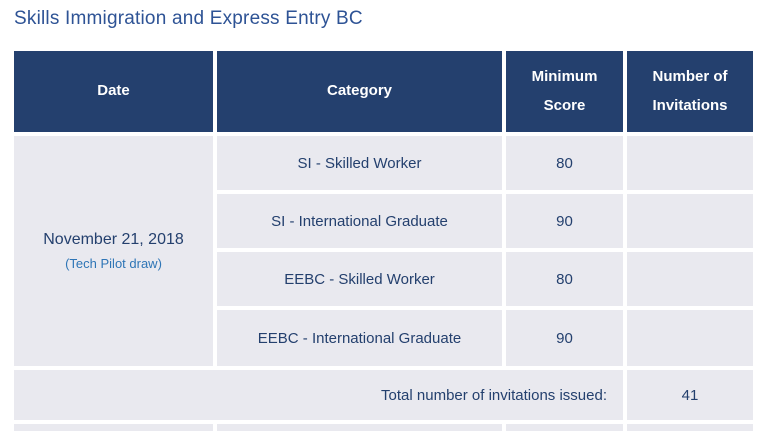 The image size is (777, 431). I want to click on page-title: Skills Immigration and Express Entry BC, so click(188, 18).